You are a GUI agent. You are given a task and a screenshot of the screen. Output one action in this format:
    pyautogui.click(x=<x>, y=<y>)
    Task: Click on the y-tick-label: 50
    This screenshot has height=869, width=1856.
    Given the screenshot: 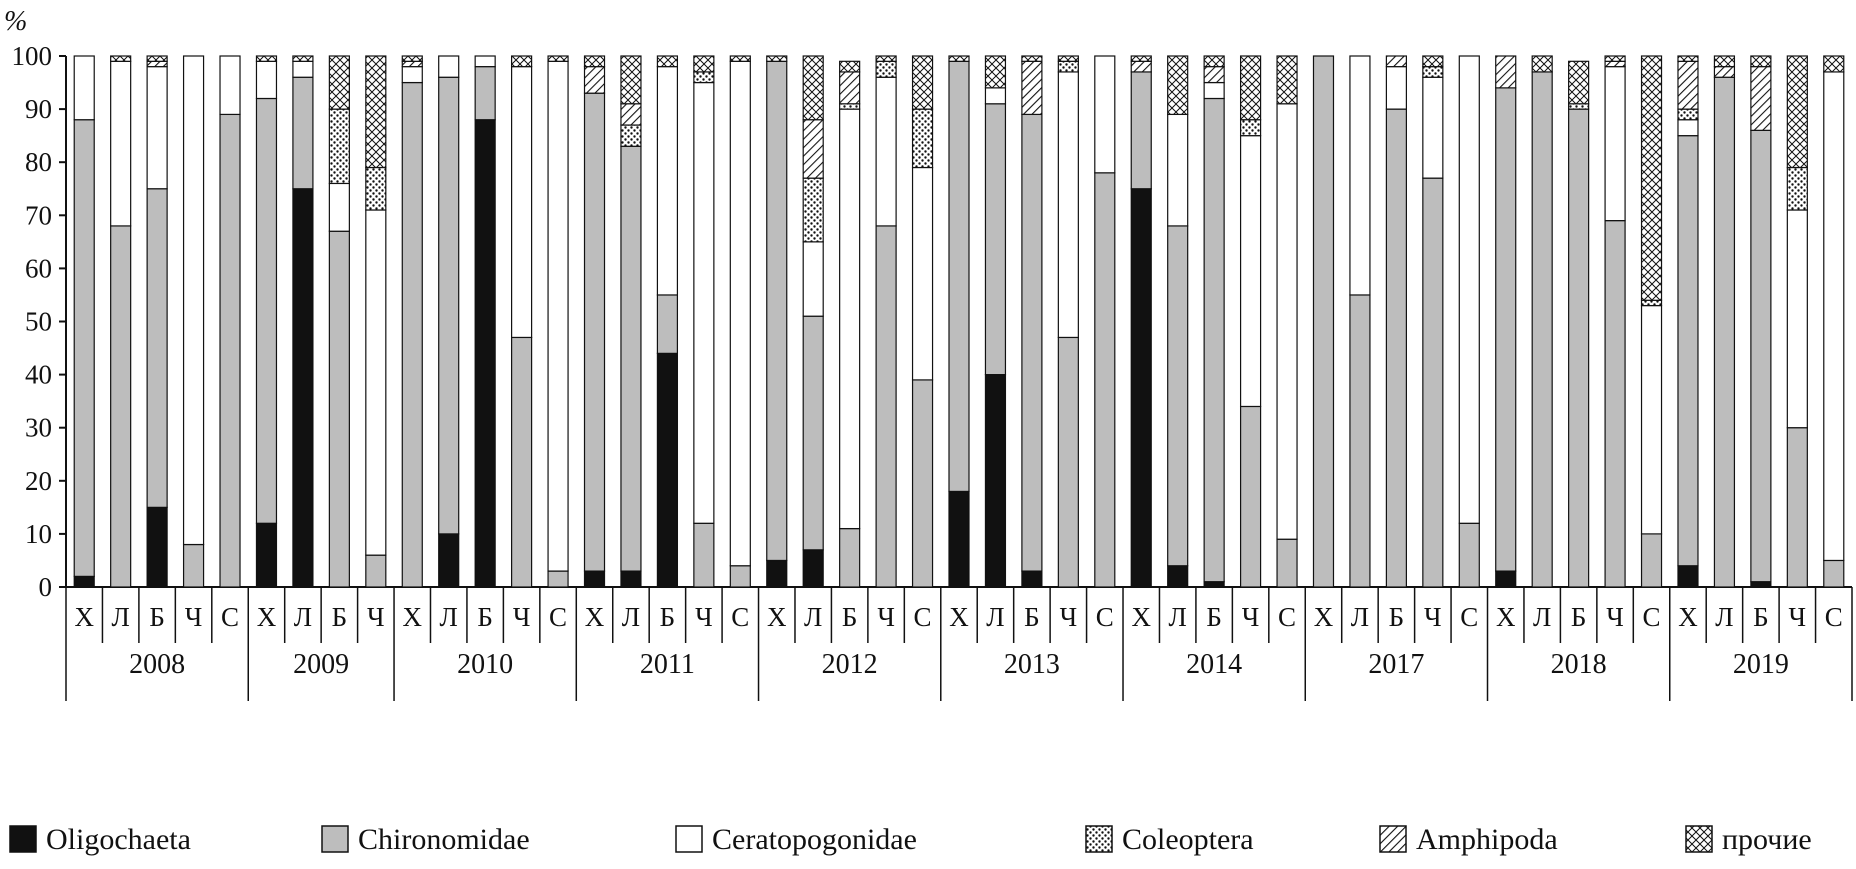 What is the action you would take?
    pyautogui.click(x=38, y=322)
    